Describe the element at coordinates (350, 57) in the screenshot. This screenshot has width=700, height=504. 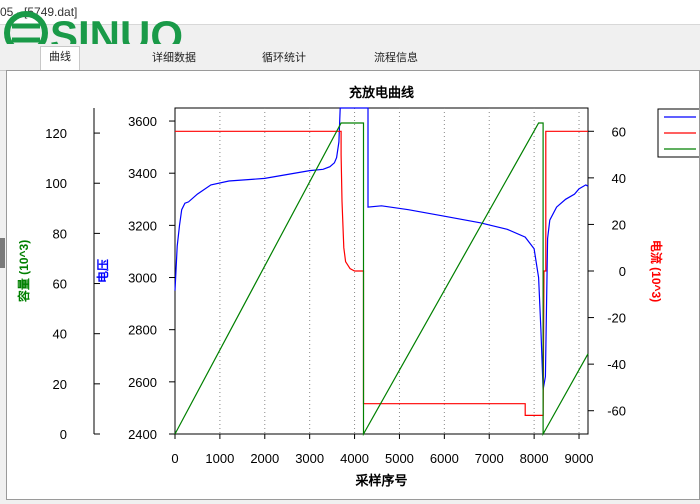
I see `tab-bar: 曲线 详细数据 循环统计 流程信息` at that location.